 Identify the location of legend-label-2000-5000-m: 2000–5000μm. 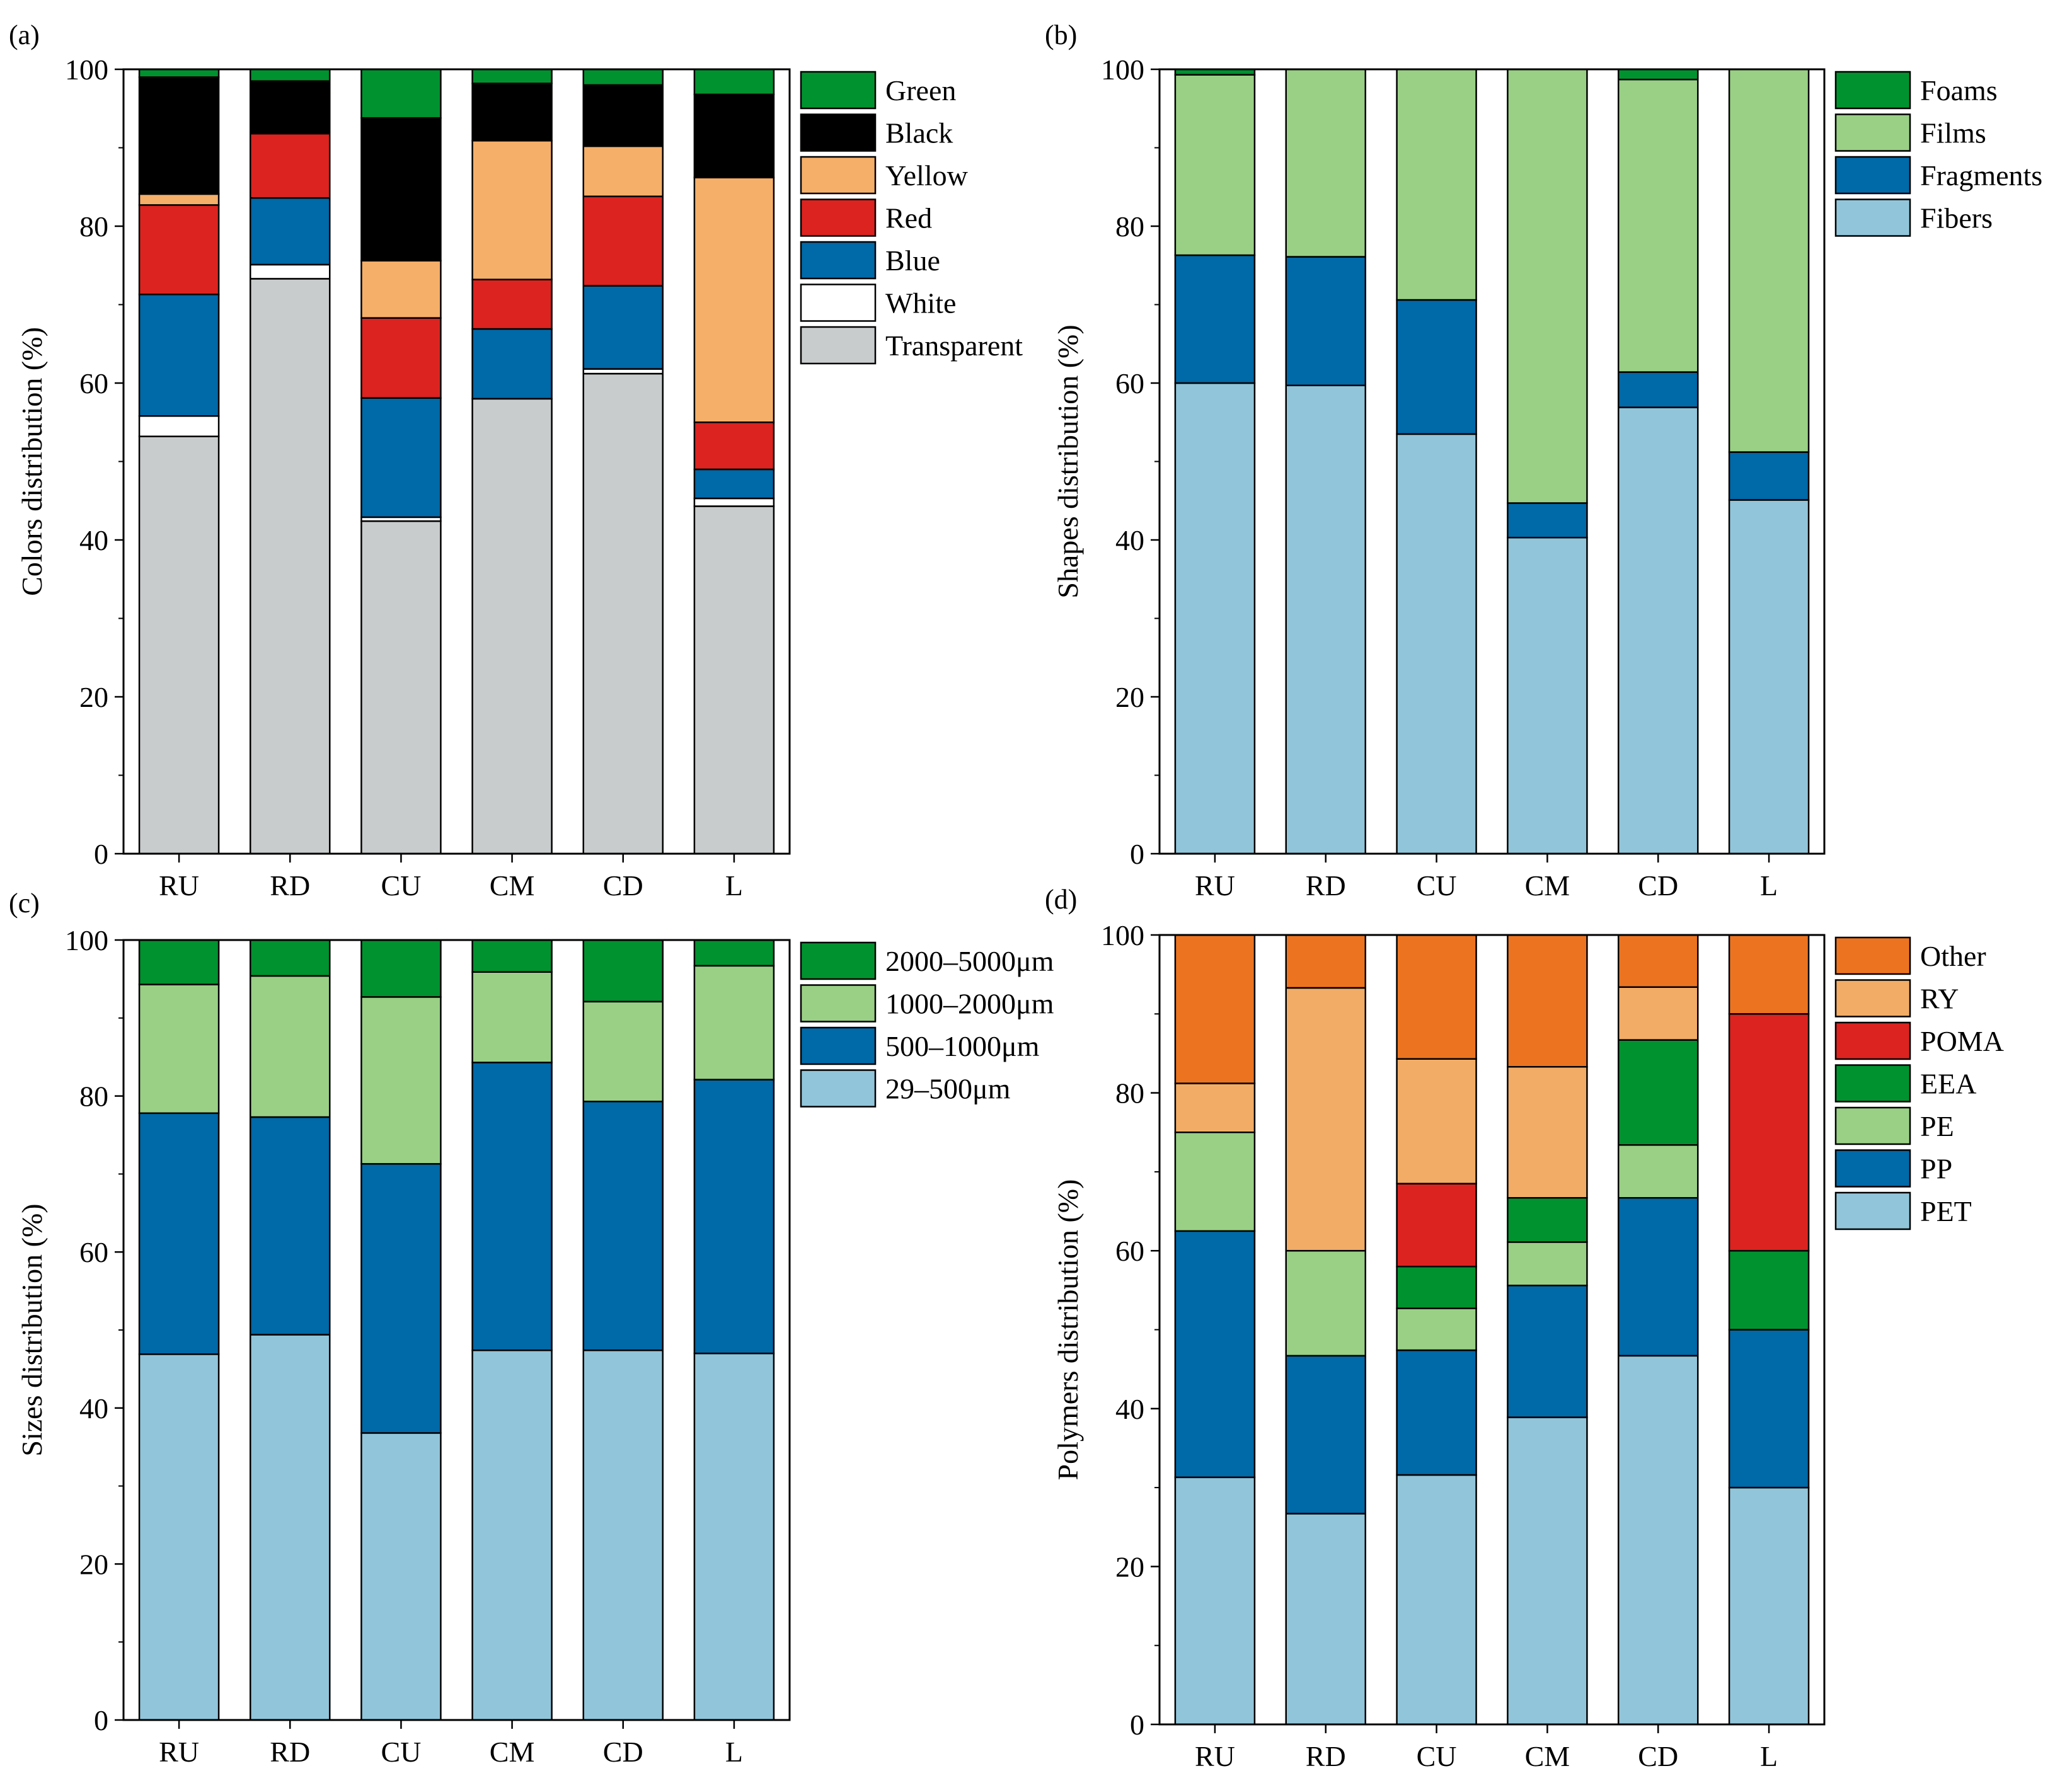
(969, 961).